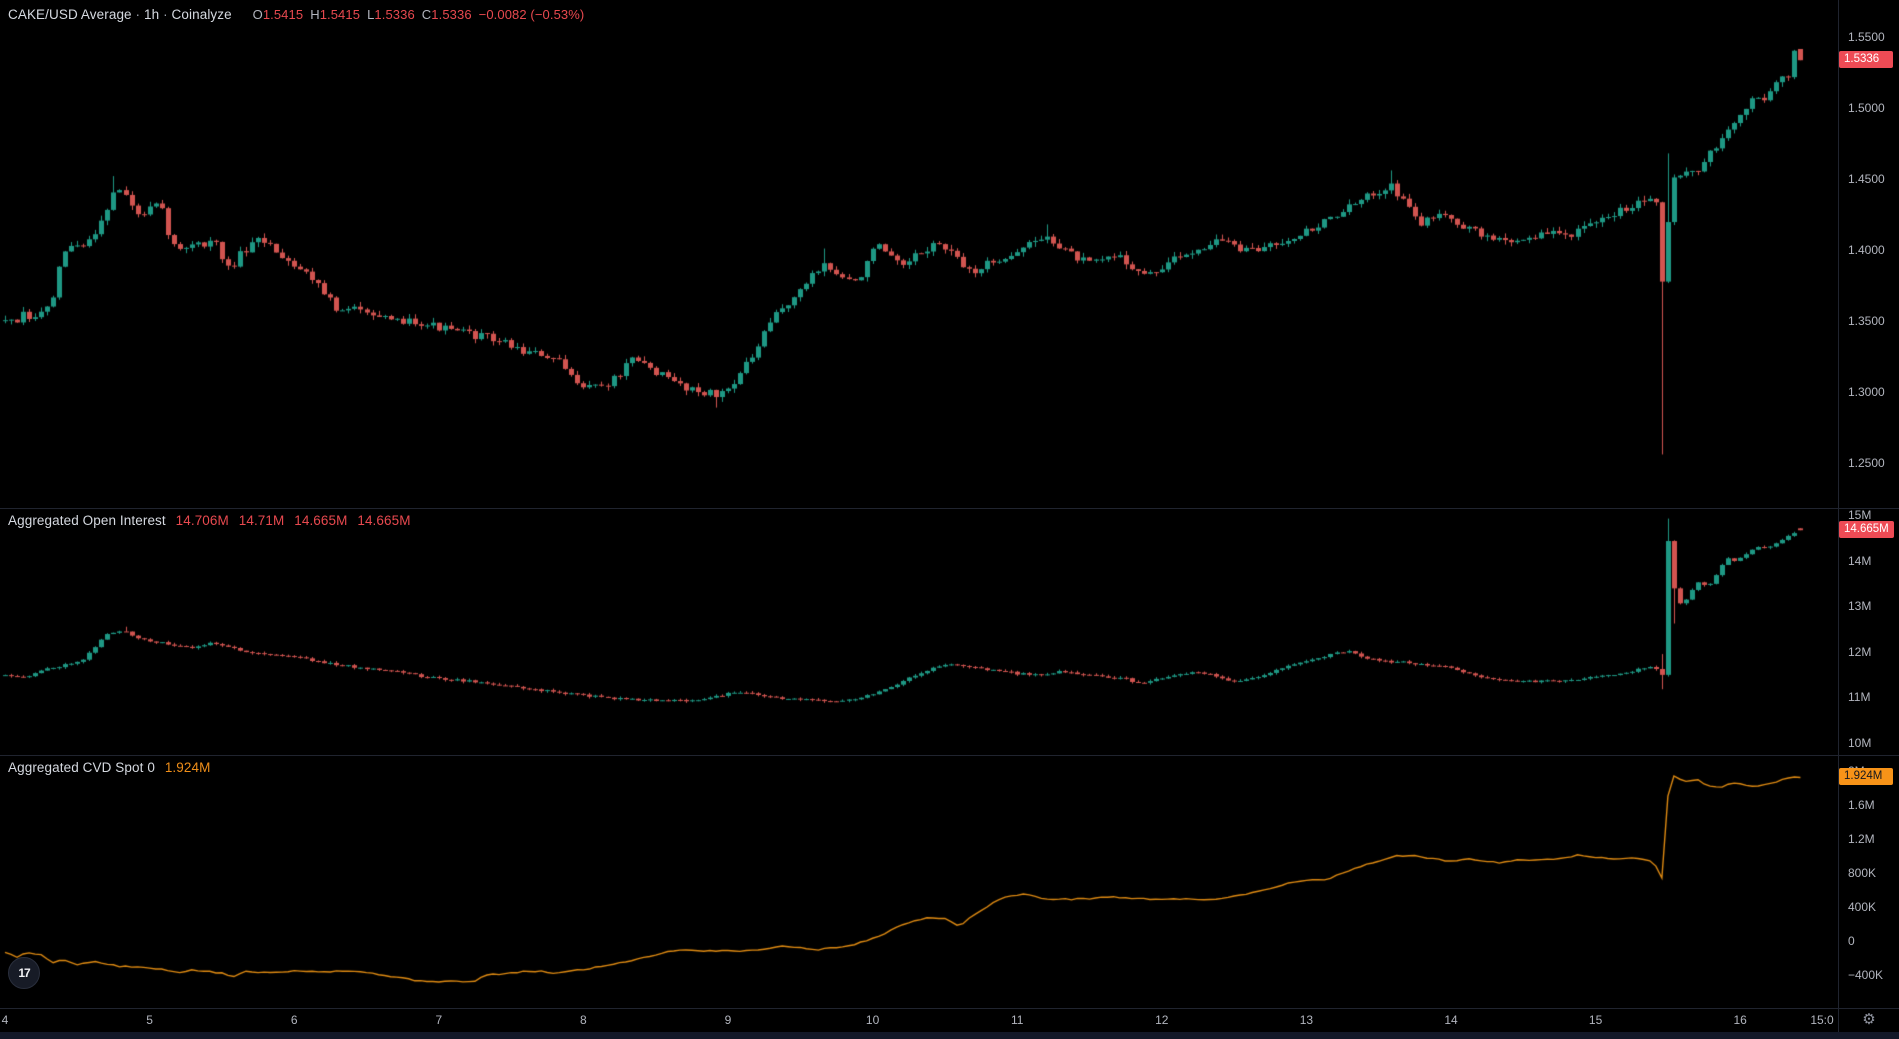 This screenshot has height=1039, width=1899. What do you see at coordinates (1866, 249) in the screenshot?
I see `price-axis-tick: 1.4000` at bounding box center [1866, 249].